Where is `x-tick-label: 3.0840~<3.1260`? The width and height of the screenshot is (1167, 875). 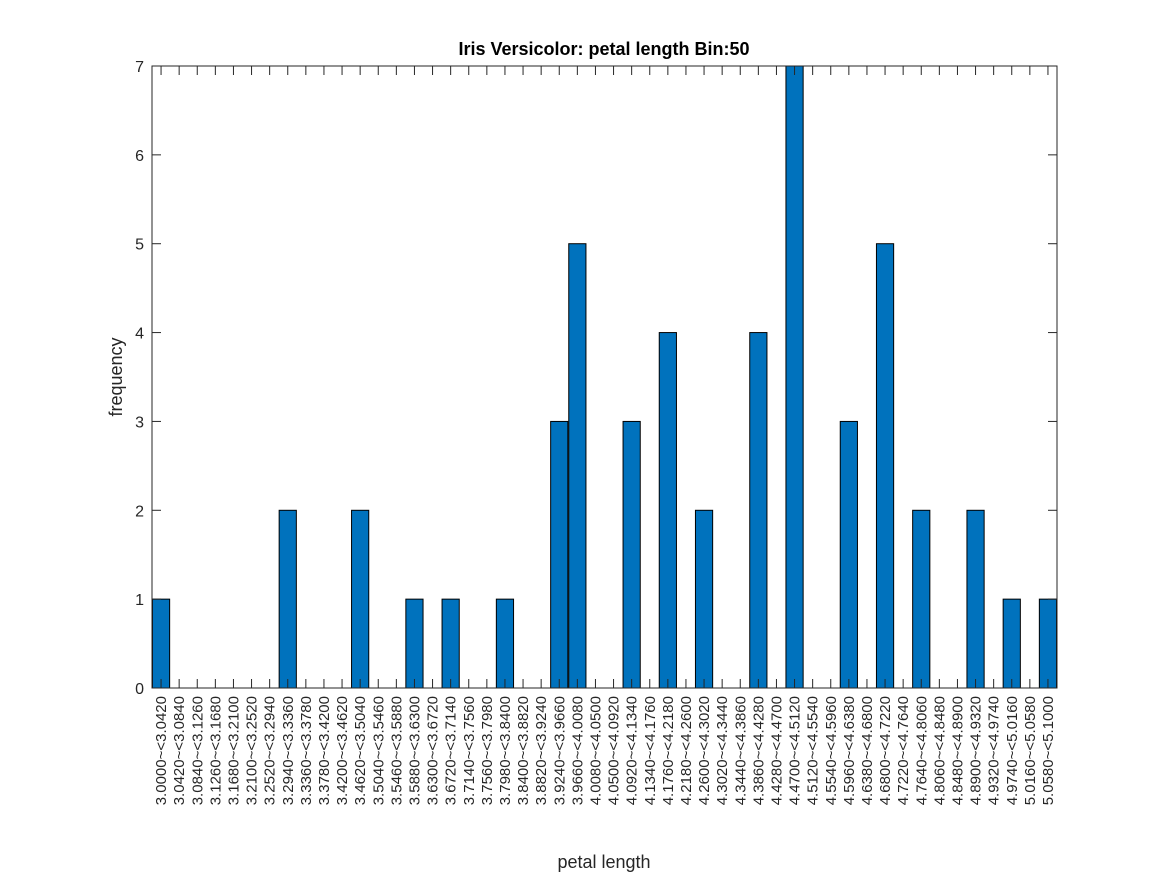
x-tick-label: 3.0840~<3.1260 is located at coordinates (197, 750).